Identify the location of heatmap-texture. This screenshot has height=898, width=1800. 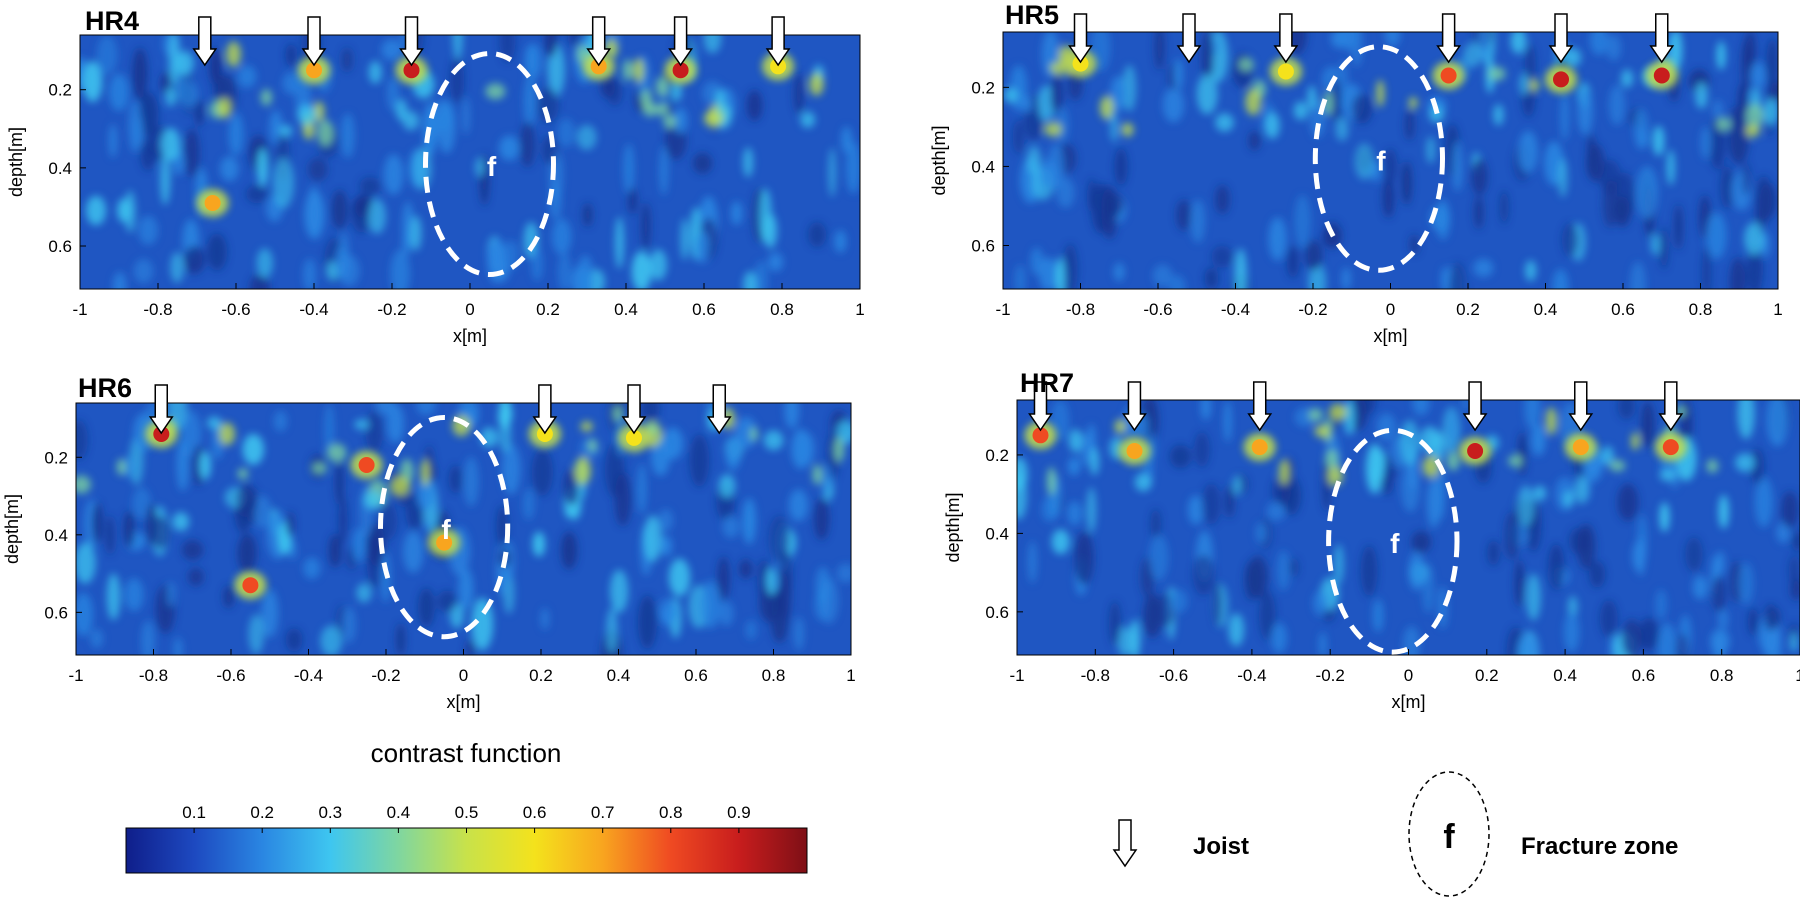
(470, 162).